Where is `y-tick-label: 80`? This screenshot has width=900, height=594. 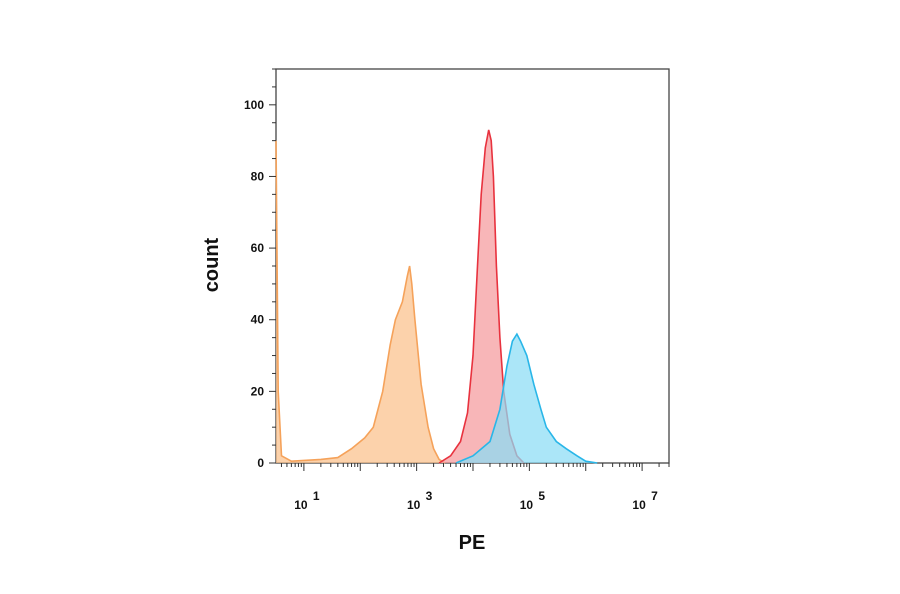
y-tick-label: 80 is located at coordinates (258, 176).